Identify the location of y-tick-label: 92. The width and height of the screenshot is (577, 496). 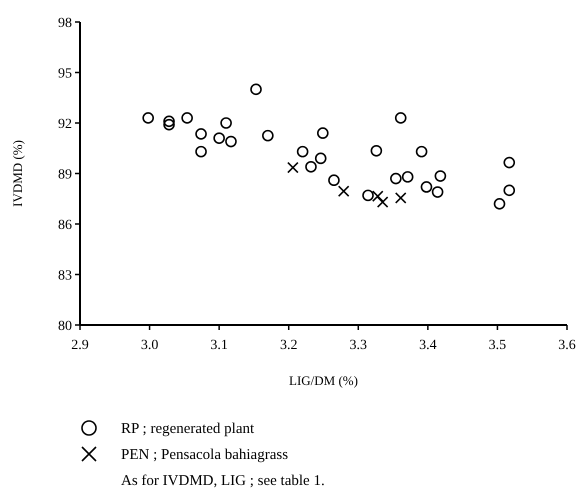
(65, 124).